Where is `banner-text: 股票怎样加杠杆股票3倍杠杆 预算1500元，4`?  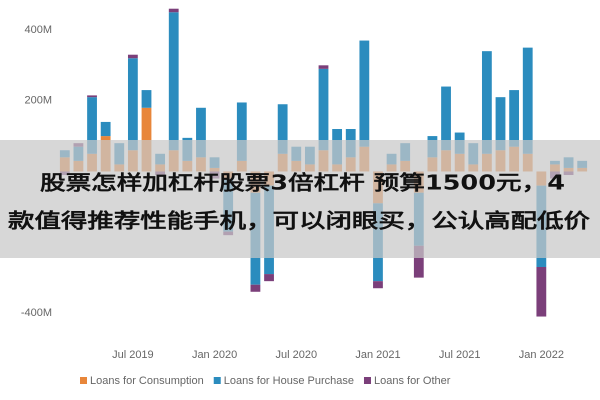
banner-text: 股票怎样加杠杆股票3倍杠杆 预算1500元，4 is located at coordinates (302, 183).